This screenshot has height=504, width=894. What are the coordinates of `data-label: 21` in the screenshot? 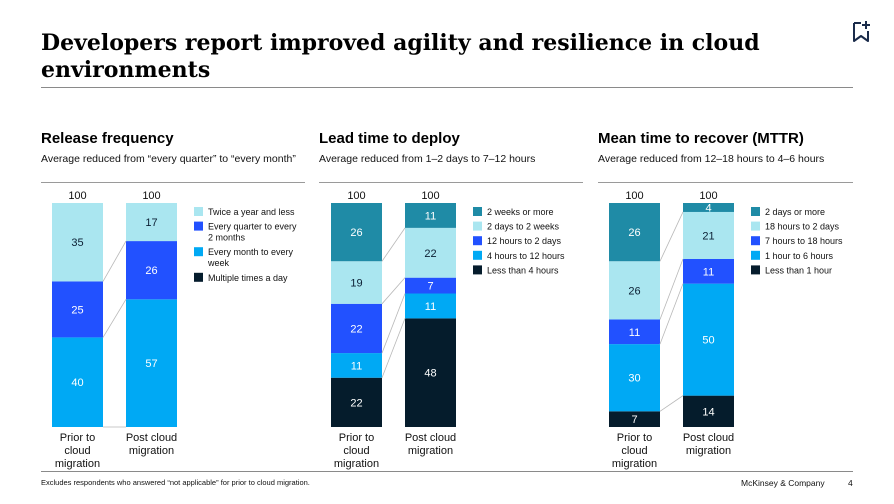 It's located at (708, 236).